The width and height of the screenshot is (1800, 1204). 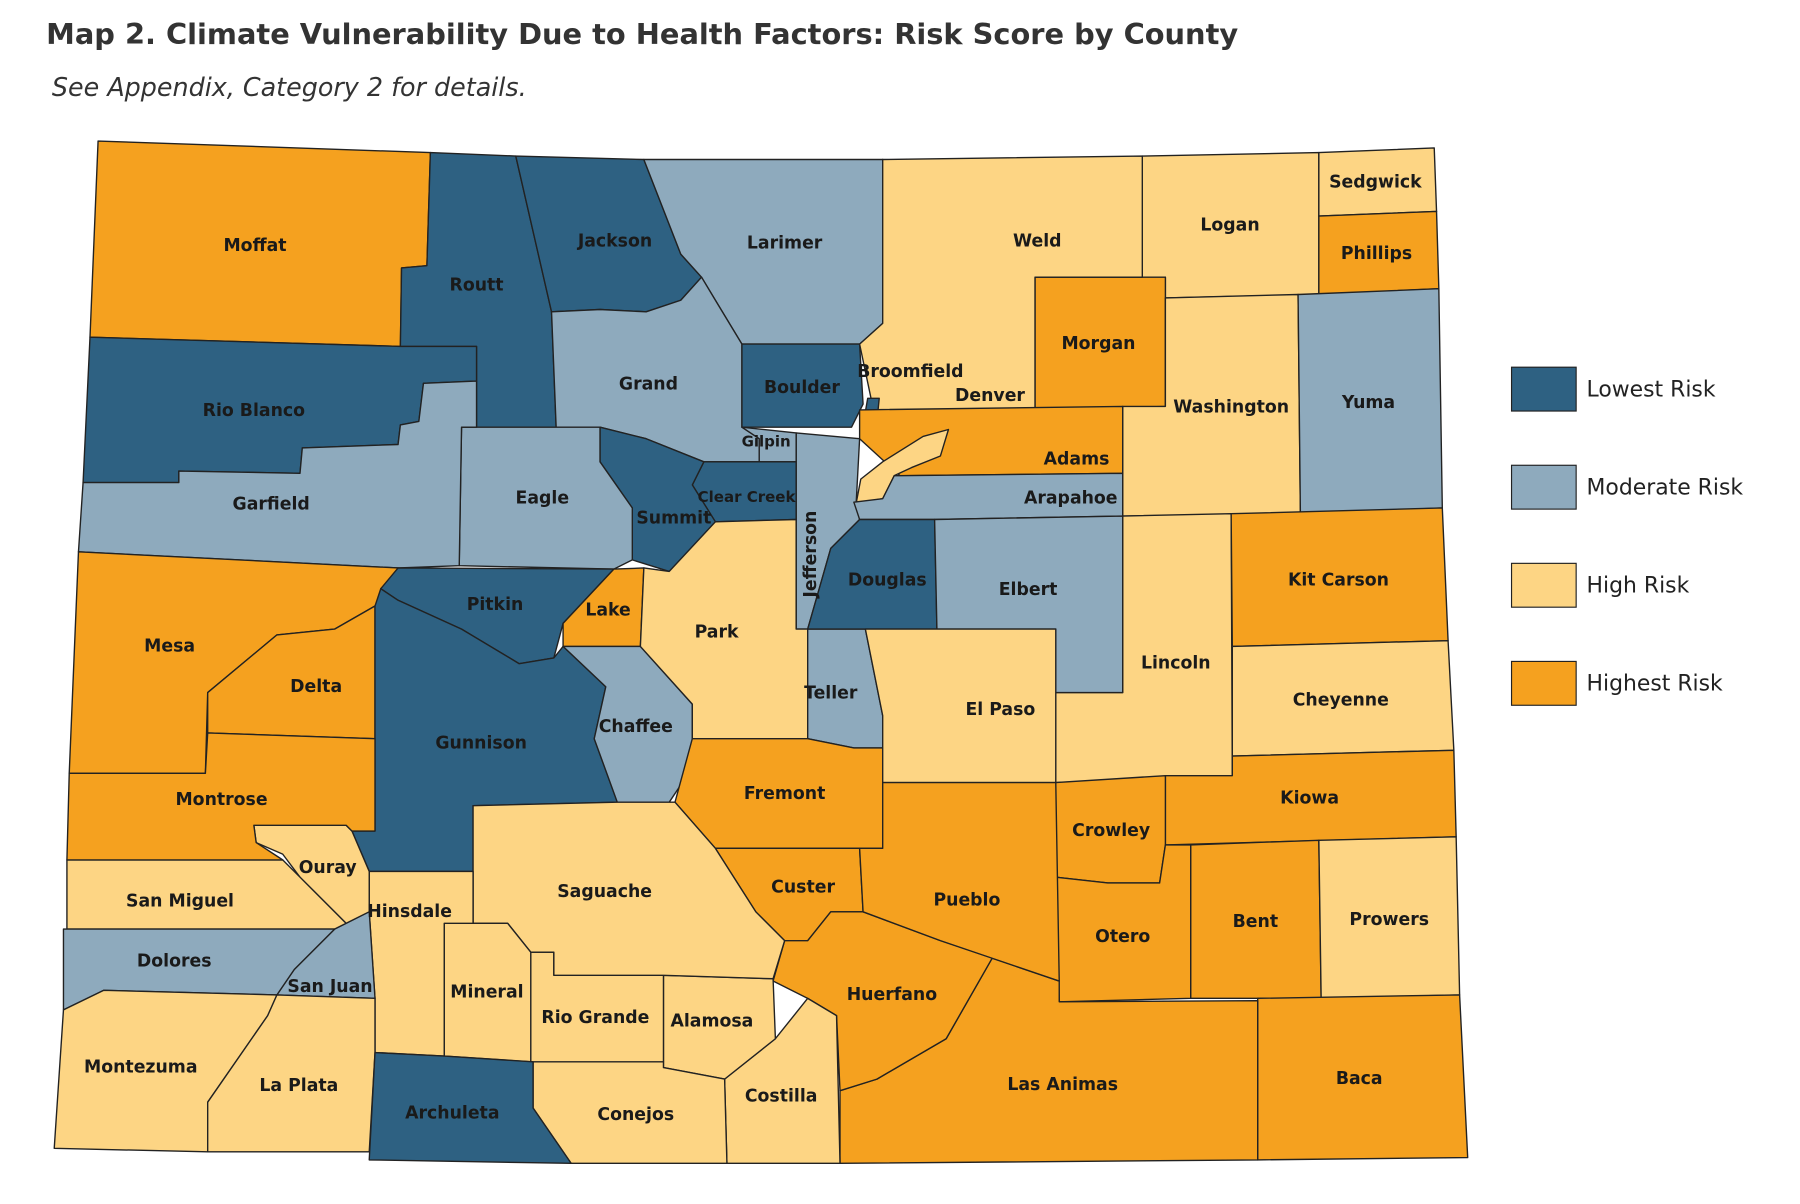 I want to click on county-label: Rio Grande, so click(x=595, y=1018).